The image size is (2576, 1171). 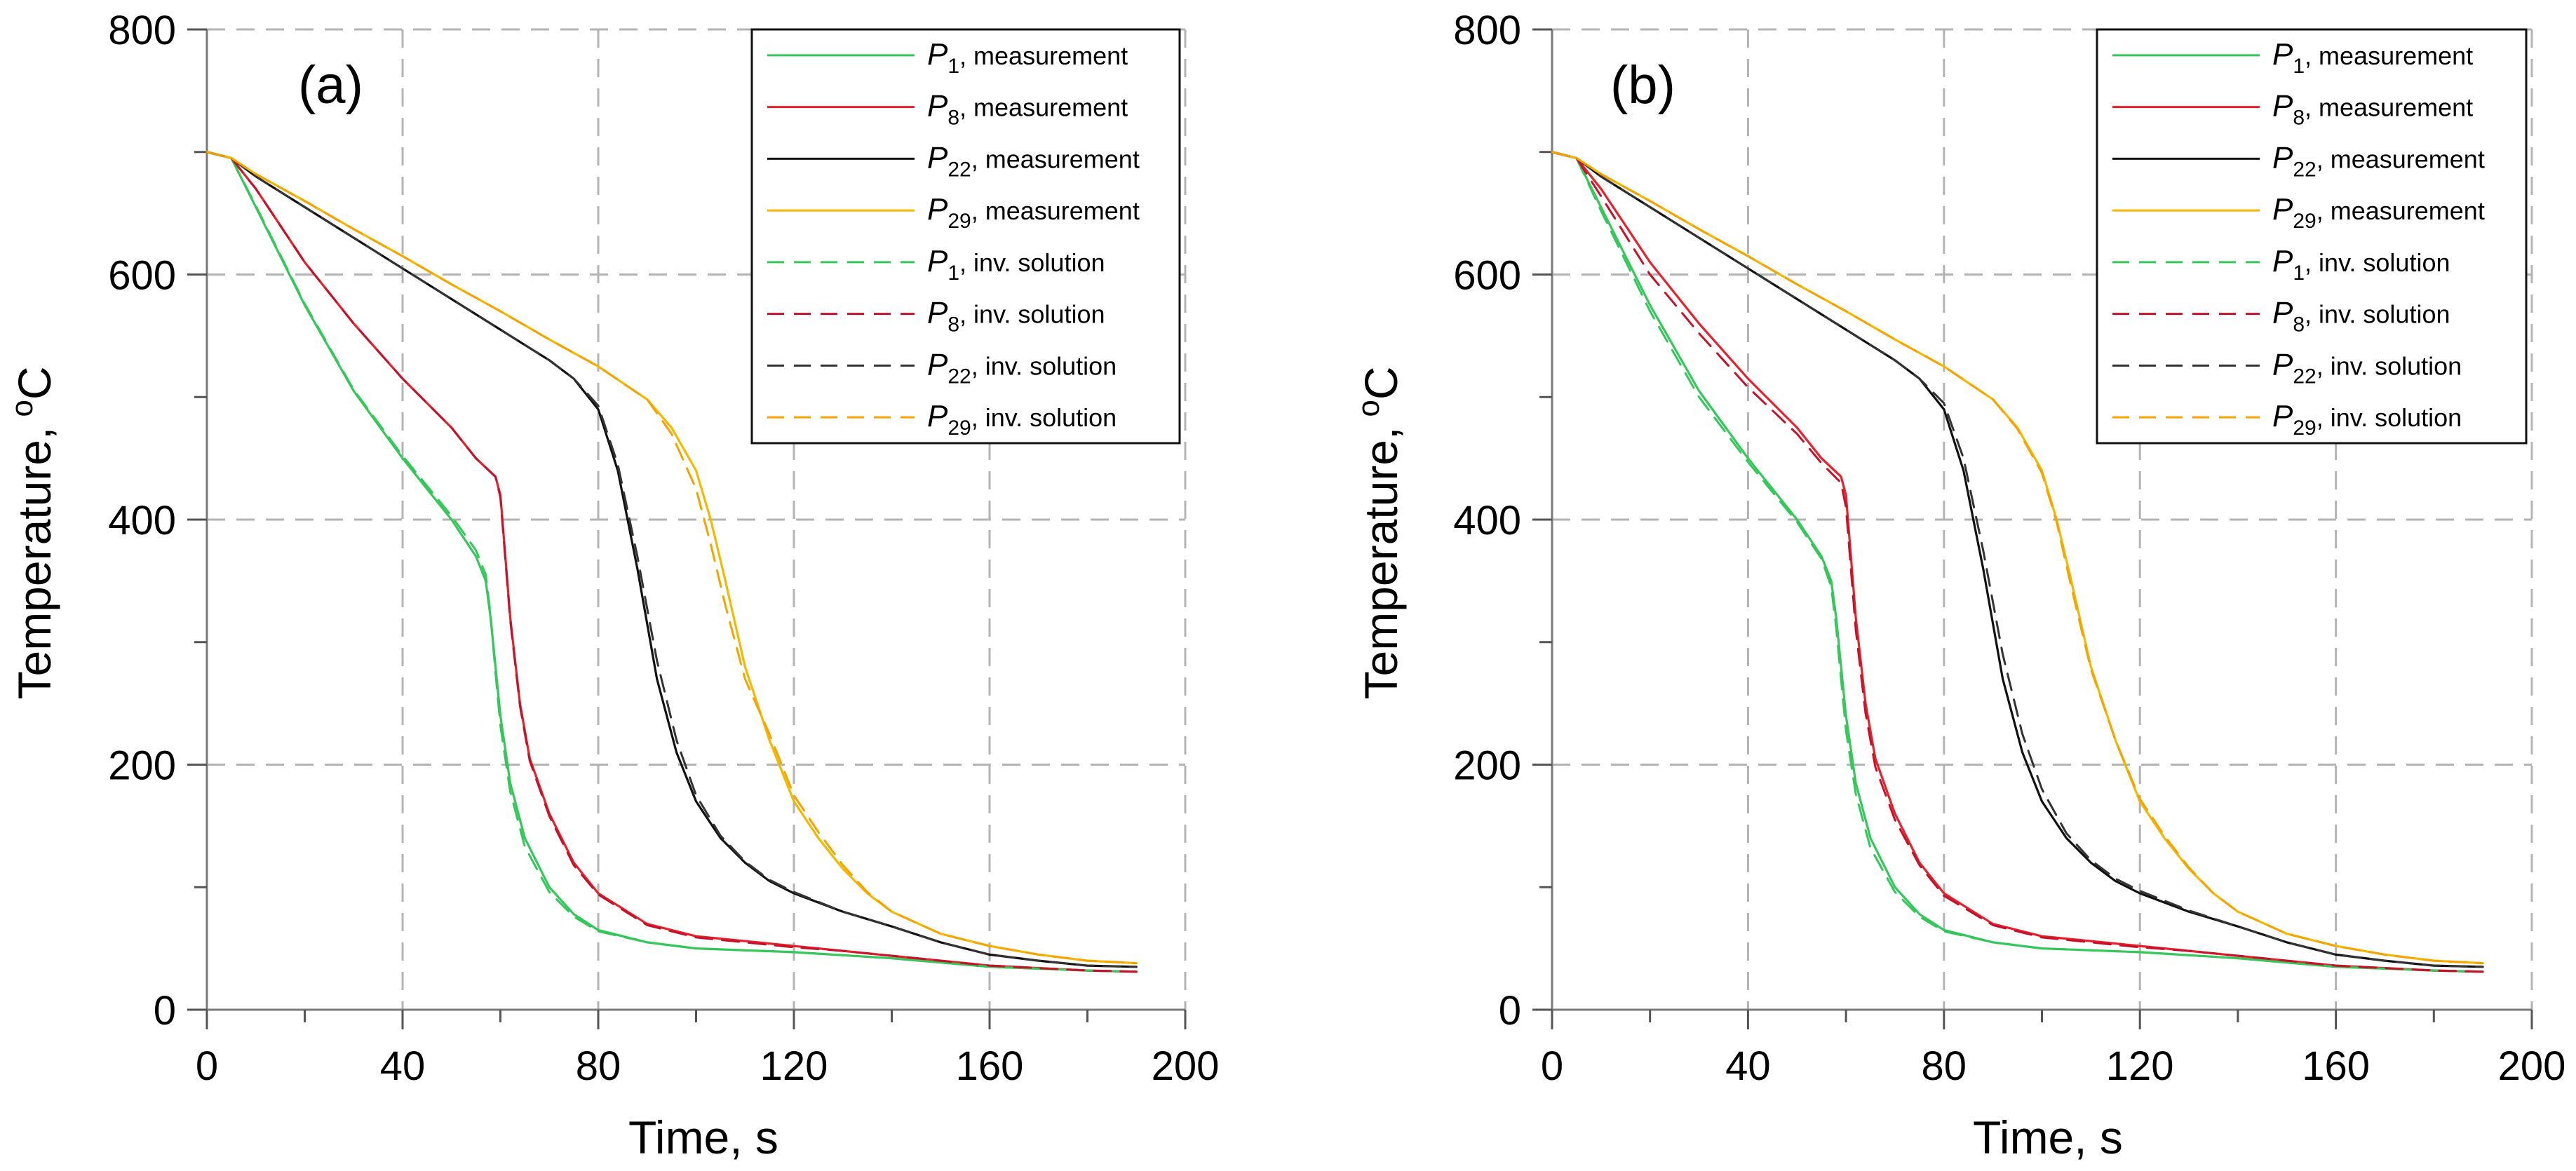 What do you see at coordinates (142, 30) in the screenshot?
I see `y-tick-label: 800` at bounding box center [142, 30].